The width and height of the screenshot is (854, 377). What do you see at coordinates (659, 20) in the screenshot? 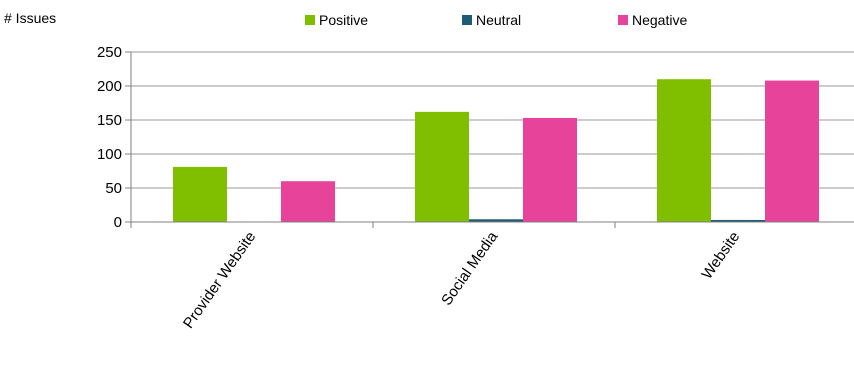
I see `legend-label-negative: Negative` at bounding box center [659, 20].